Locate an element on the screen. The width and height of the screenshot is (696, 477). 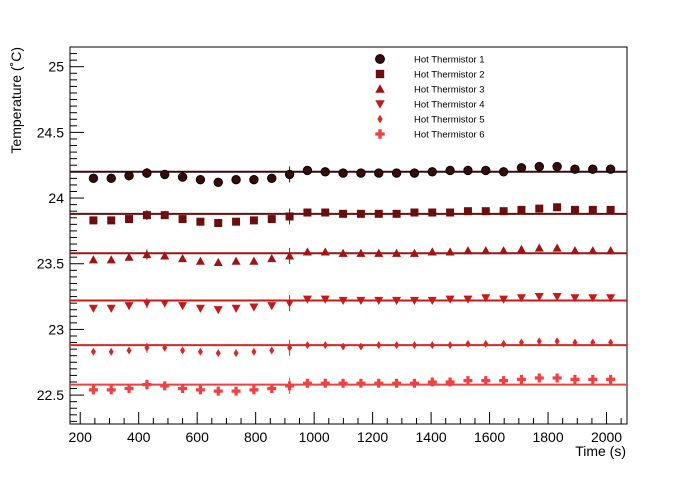
legend-label: Hot Thermistor 2 is located at coordinates (449, 75).